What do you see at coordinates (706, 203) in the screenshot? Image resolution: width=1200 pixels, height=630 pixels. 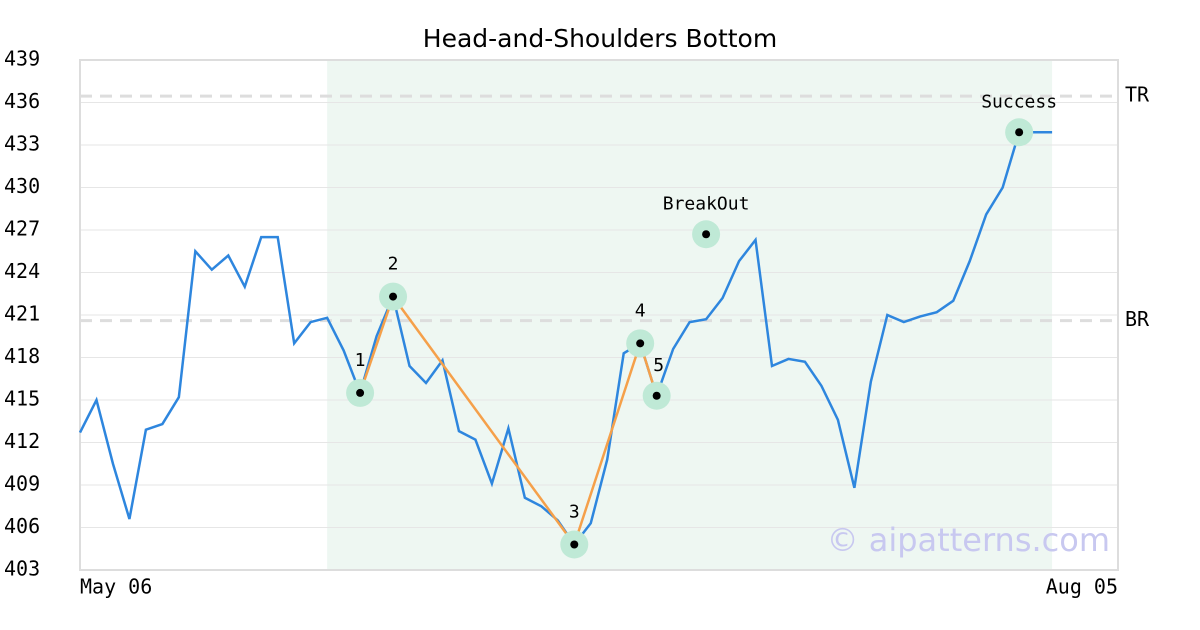 I see `annotation-label: BreakOut` at bounding box center [706, 203].